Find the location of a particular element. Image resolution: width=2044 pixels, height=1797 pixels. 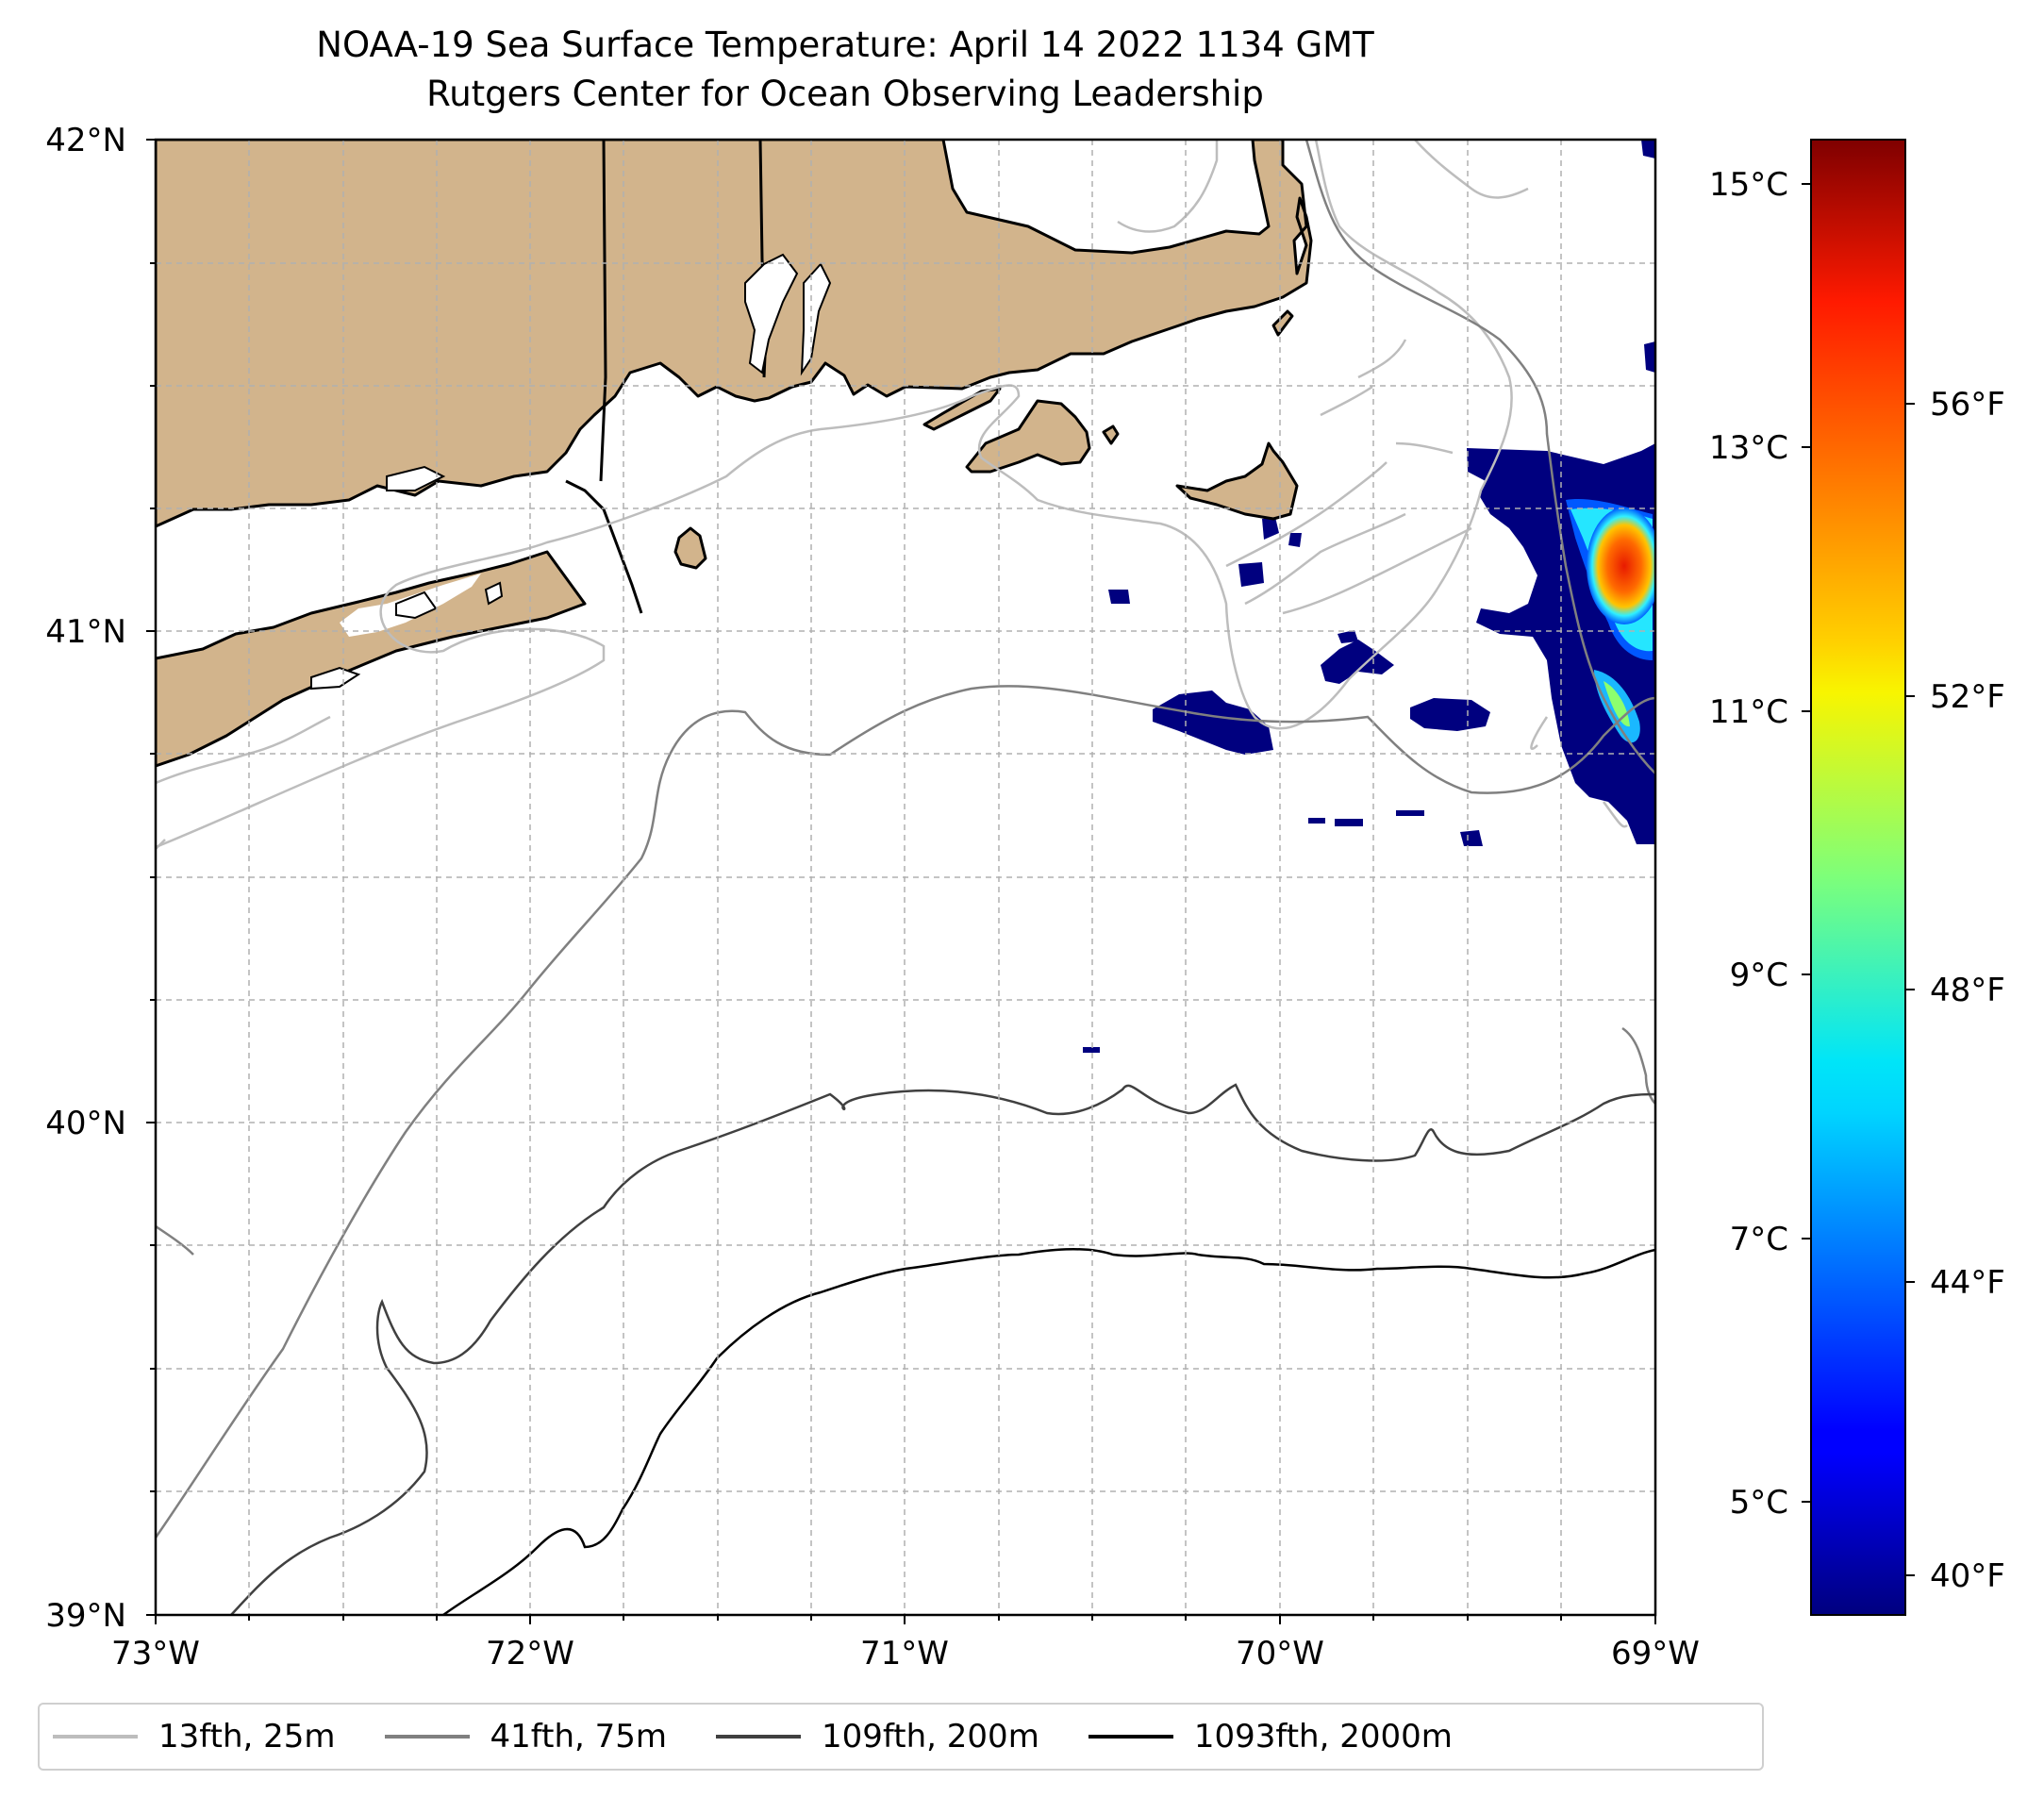

legend-item: 13fth, 25m is located at coordinates (194, 1736).